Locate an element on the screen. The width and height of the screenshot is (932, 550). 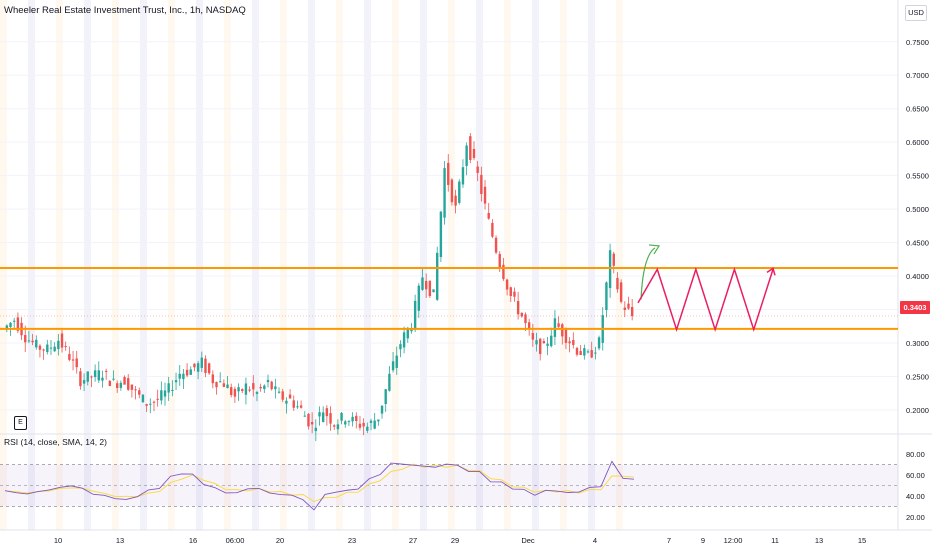
rsi-tick-label: 60.00 is located at coordinates (915, 475).